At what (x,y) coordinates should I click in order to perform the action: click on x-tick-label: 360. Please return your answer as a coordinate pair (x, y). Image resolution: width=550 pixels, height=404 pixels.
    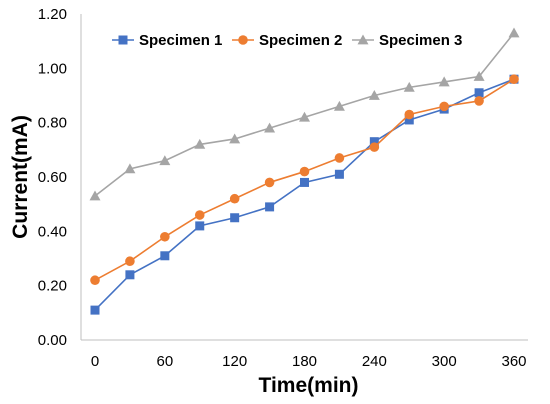
    Looking at the image, I should click on (513, 361).